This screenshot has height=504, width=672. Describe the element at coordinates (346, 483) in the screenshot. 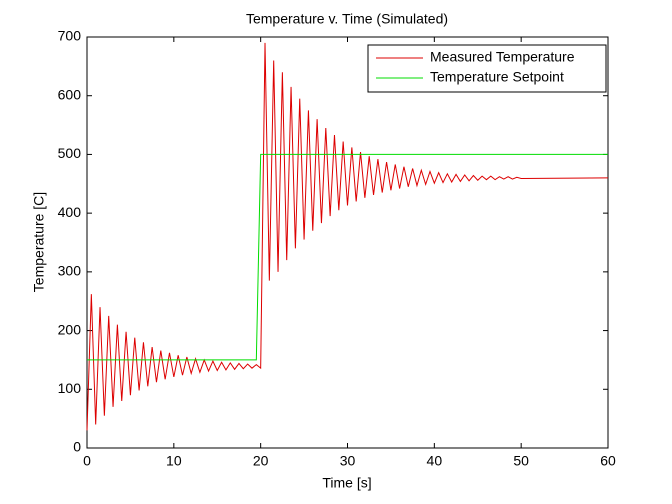

I see `x-axis-label: Time [s]` at that location.